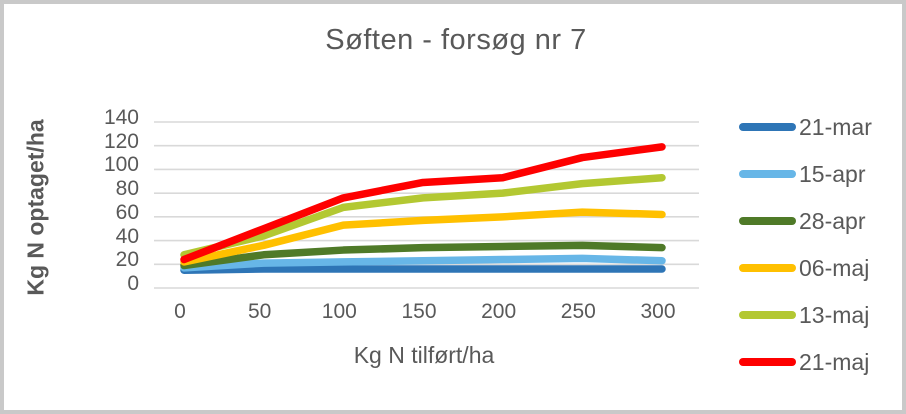 This screenshot has height=414, width=906. I want to click on x-tick-label-50: 50, so click(259, 311).